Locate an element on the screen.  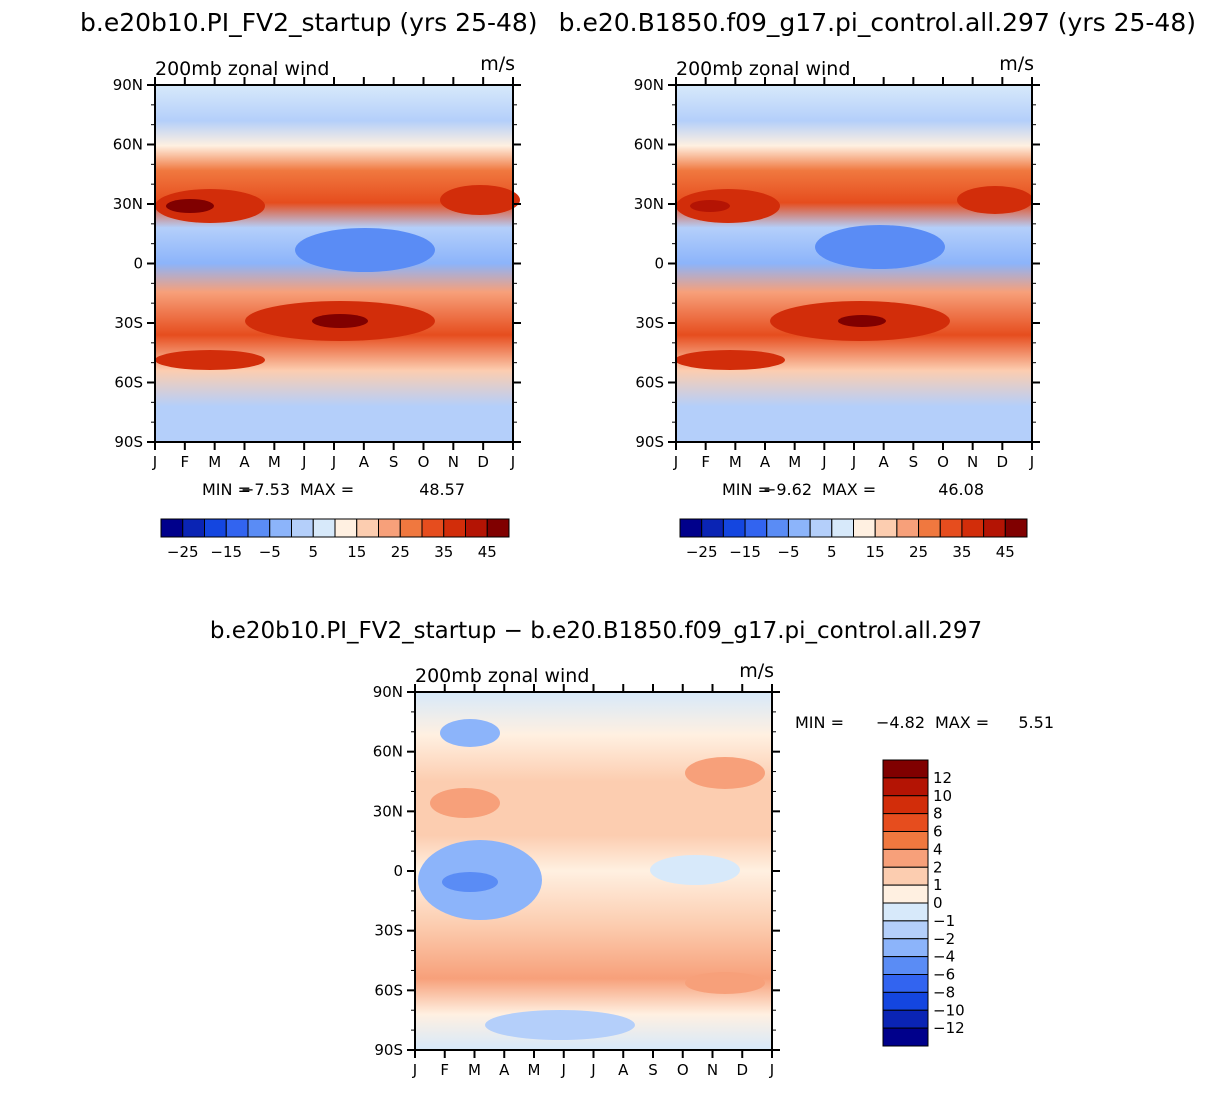
diff-pos-anomaly-nh is located at coordinates (465, 803).